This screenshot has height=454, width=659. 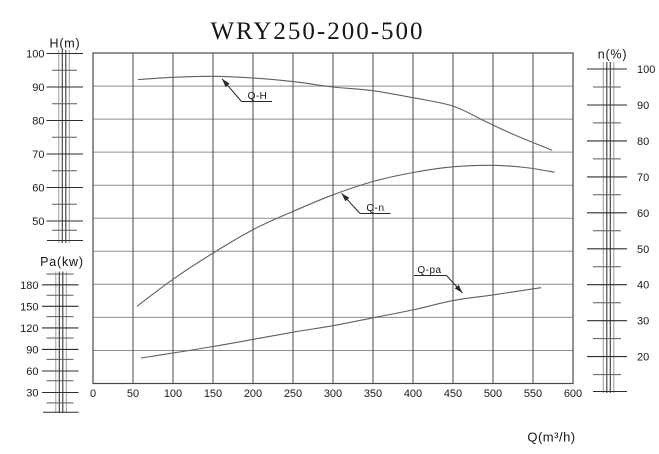 I want to click on x-tick-label: 50, so click(x=133, y=394).